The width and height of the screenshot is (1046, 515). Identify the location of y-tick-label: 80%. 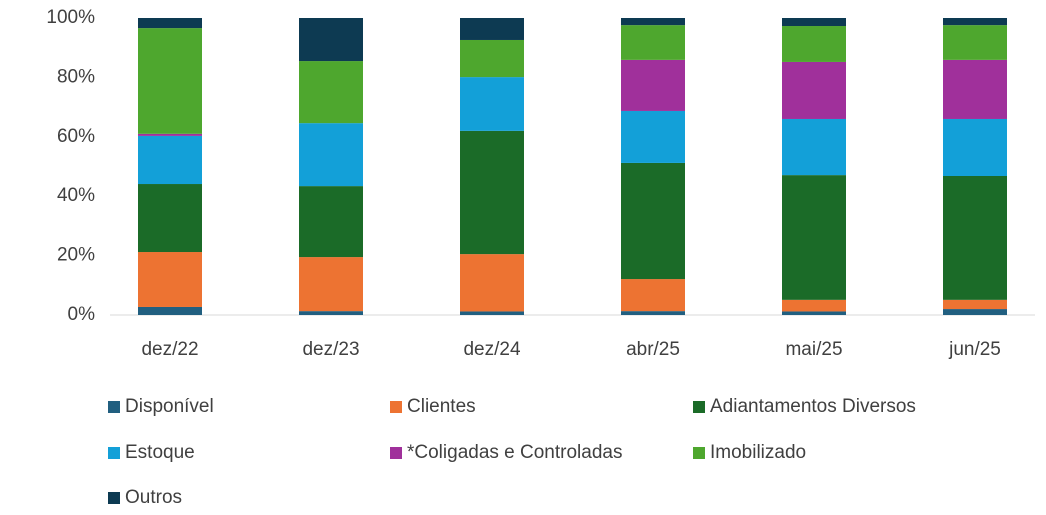
(76, 76).